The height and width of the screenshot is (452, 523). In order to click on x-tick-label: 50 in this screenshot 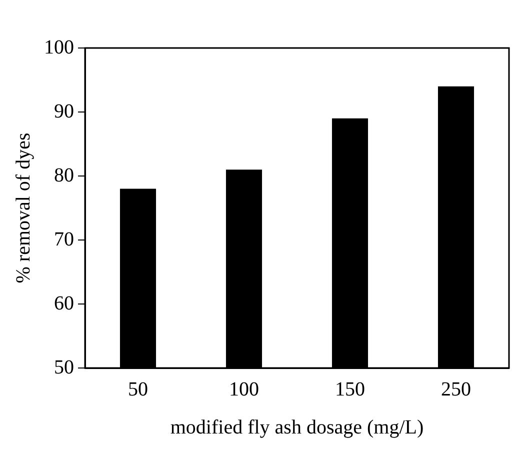, I will do `click(138, 389)`.